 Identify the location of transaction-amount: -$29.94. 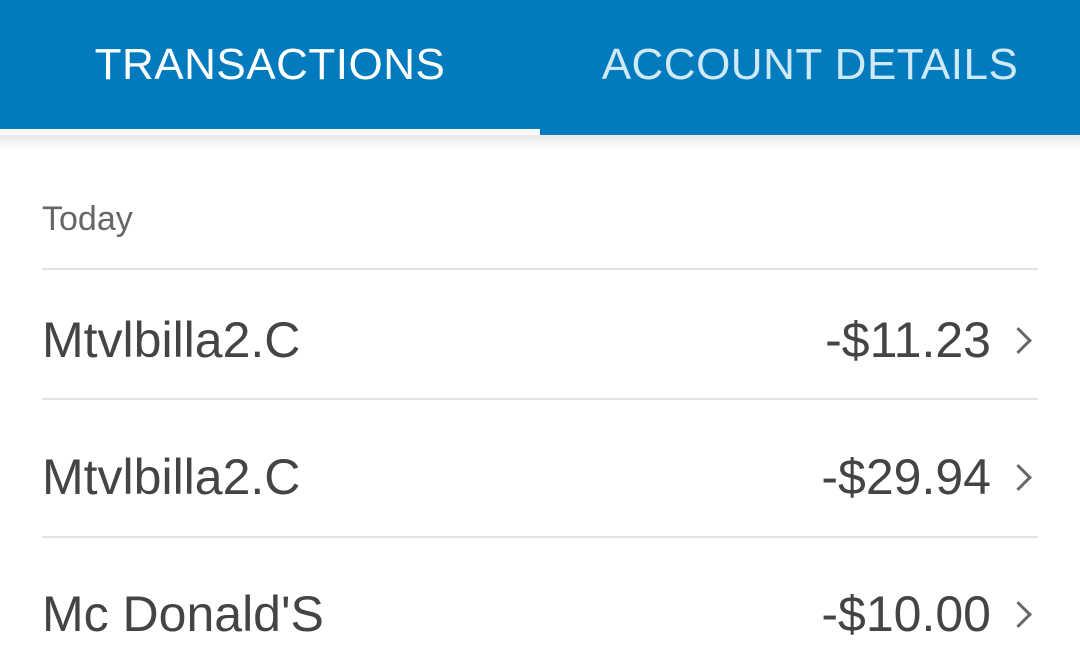
(906, 477).